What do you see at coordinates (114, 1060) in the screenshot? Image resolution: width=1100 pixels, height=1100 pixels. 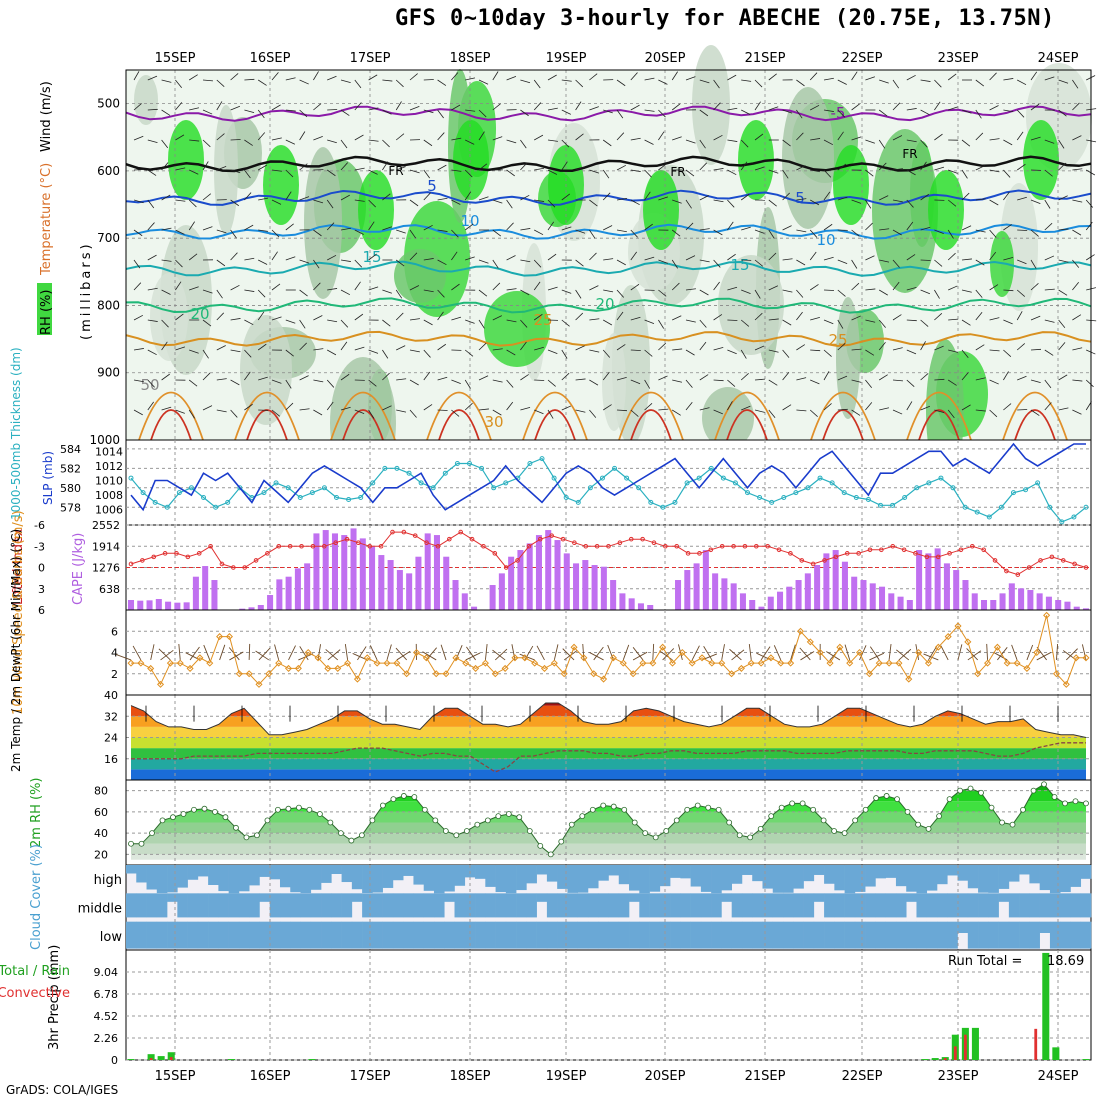 I see `precip-tick-label: 0` at bounding box center [114, 1060].